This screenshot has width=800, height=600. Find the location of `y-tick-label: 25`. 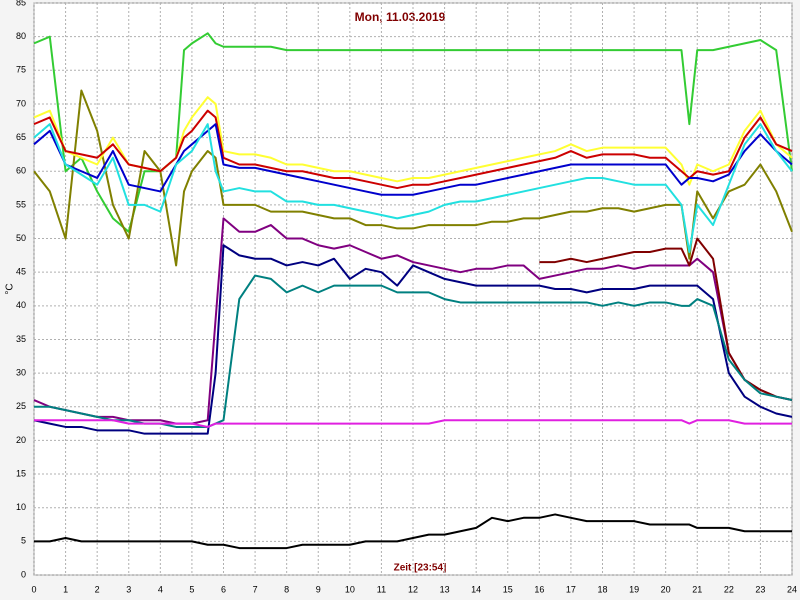

y-tick-label: 25 is located at coordinates (21, 406).